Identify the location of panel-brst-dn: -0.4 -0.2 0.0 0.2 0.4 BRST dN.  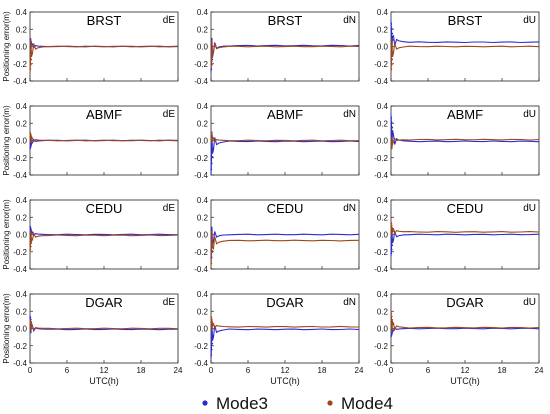
(277, 47).